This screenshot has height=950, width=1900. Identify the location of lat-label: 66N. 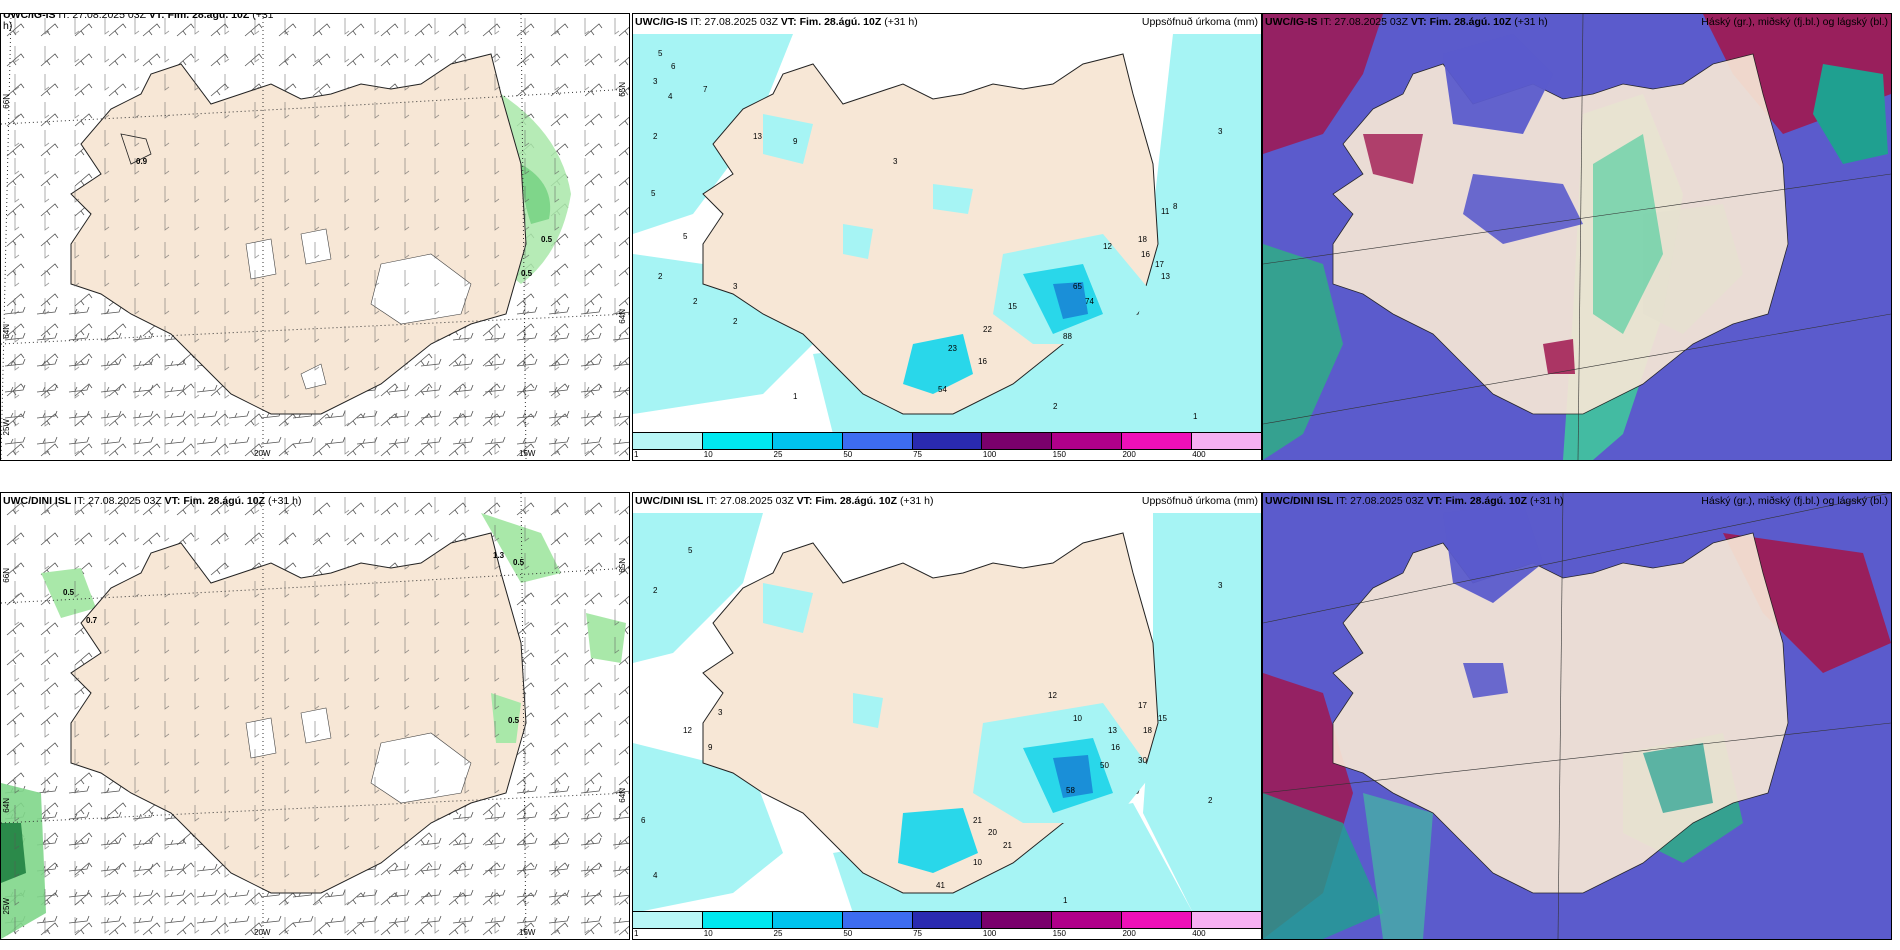
(6, 101).